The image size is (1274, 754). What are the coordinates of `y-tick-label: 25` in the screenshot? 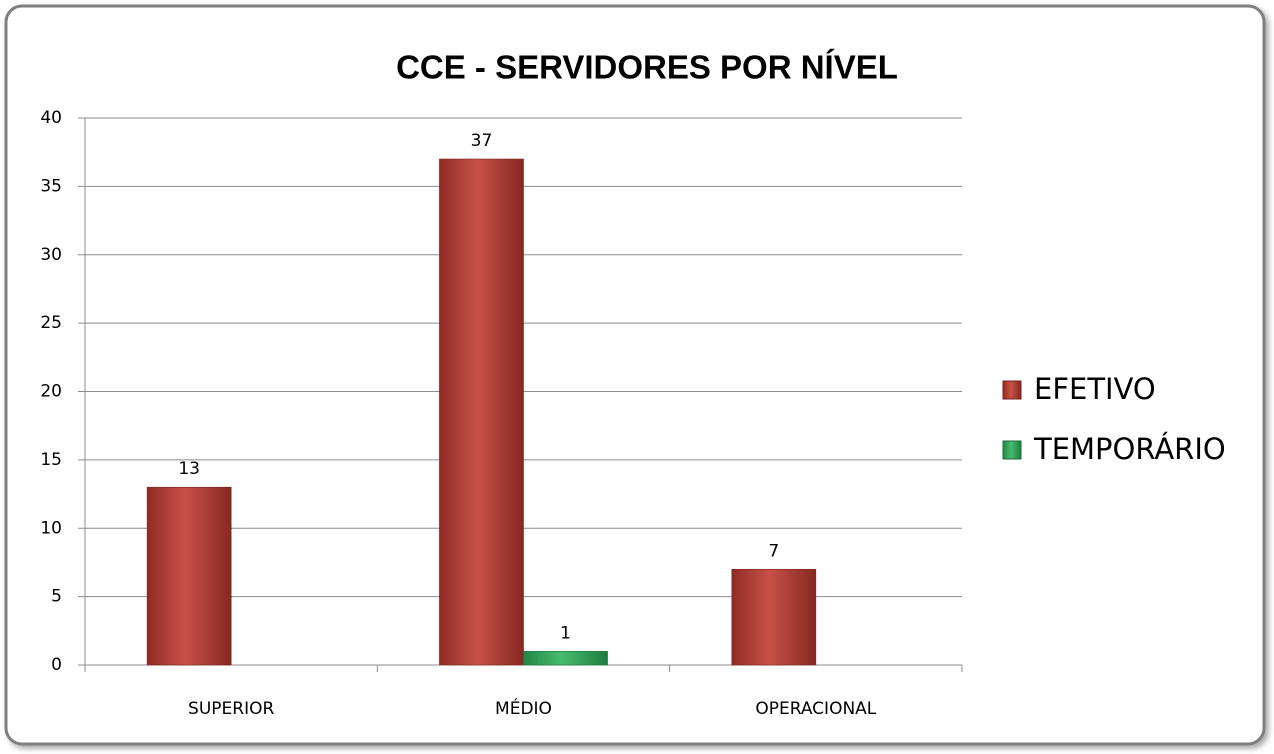 It's located at (51, 323).